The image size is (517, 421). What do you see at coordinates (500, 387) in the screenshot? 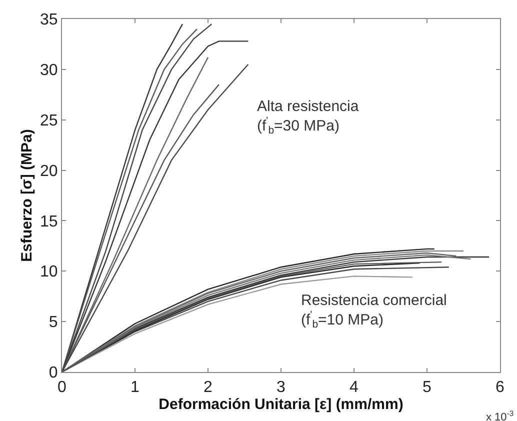
I see `x-tick-label: 6` at bounding box center [500, 387].